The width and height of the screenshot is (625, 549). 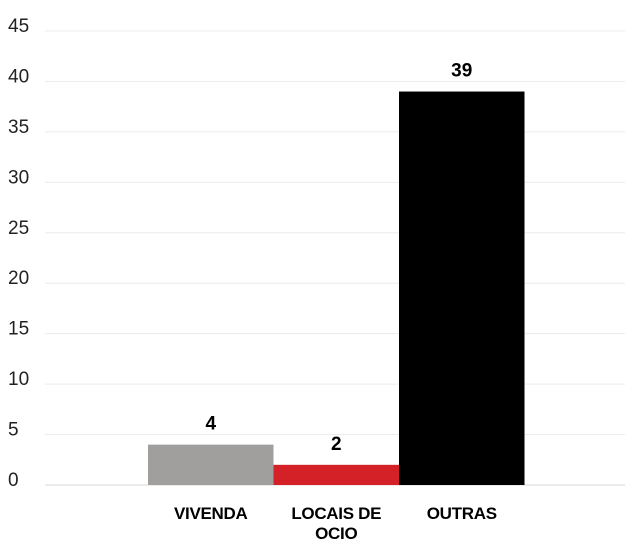 What do you see at coordinates (18, 379) in the screenshot?
I see `y-tick-label: 10` at bounding box center [18, 379].